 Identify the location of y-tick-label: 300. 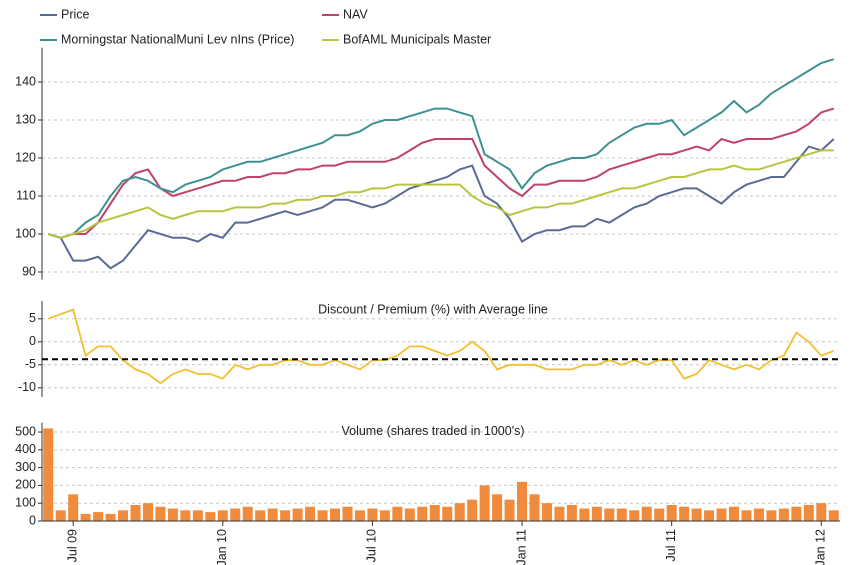
(25, 467).